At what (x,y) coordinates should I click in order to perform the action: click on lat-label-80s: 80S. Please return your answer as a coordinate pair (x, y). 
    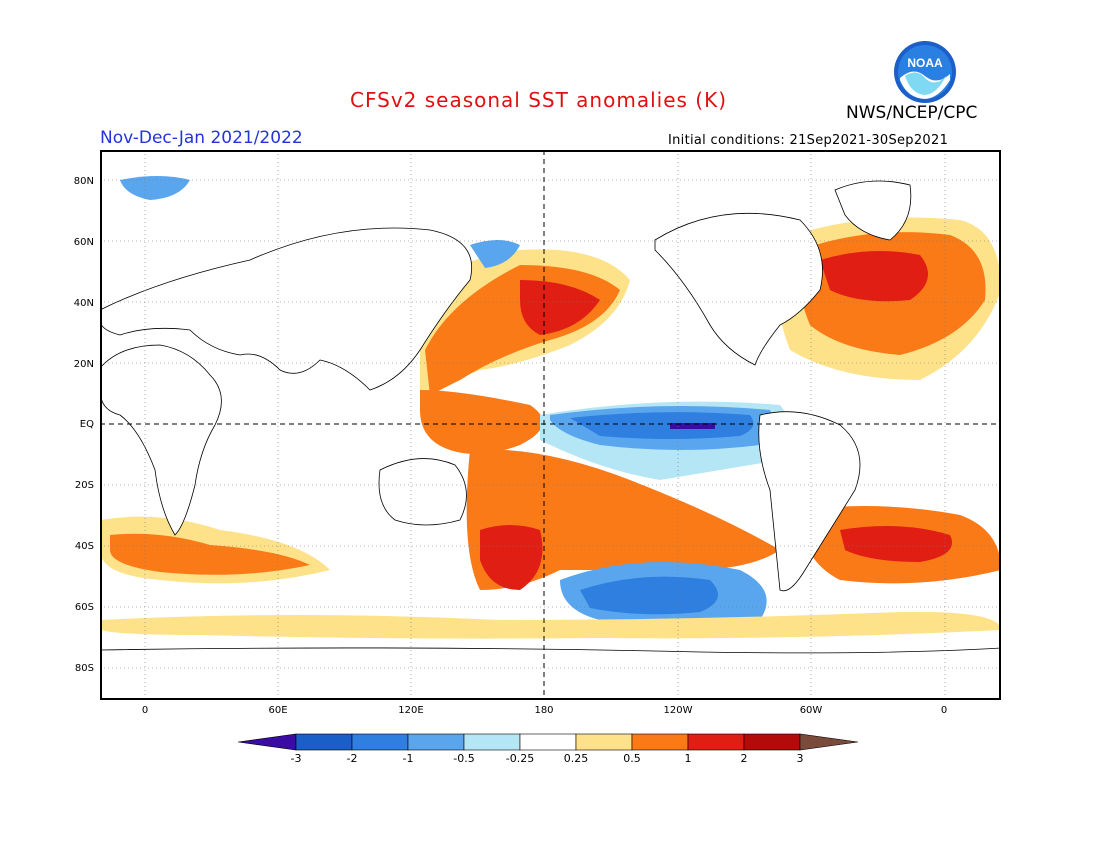
    Looking at the image, I should click on (84, 668).